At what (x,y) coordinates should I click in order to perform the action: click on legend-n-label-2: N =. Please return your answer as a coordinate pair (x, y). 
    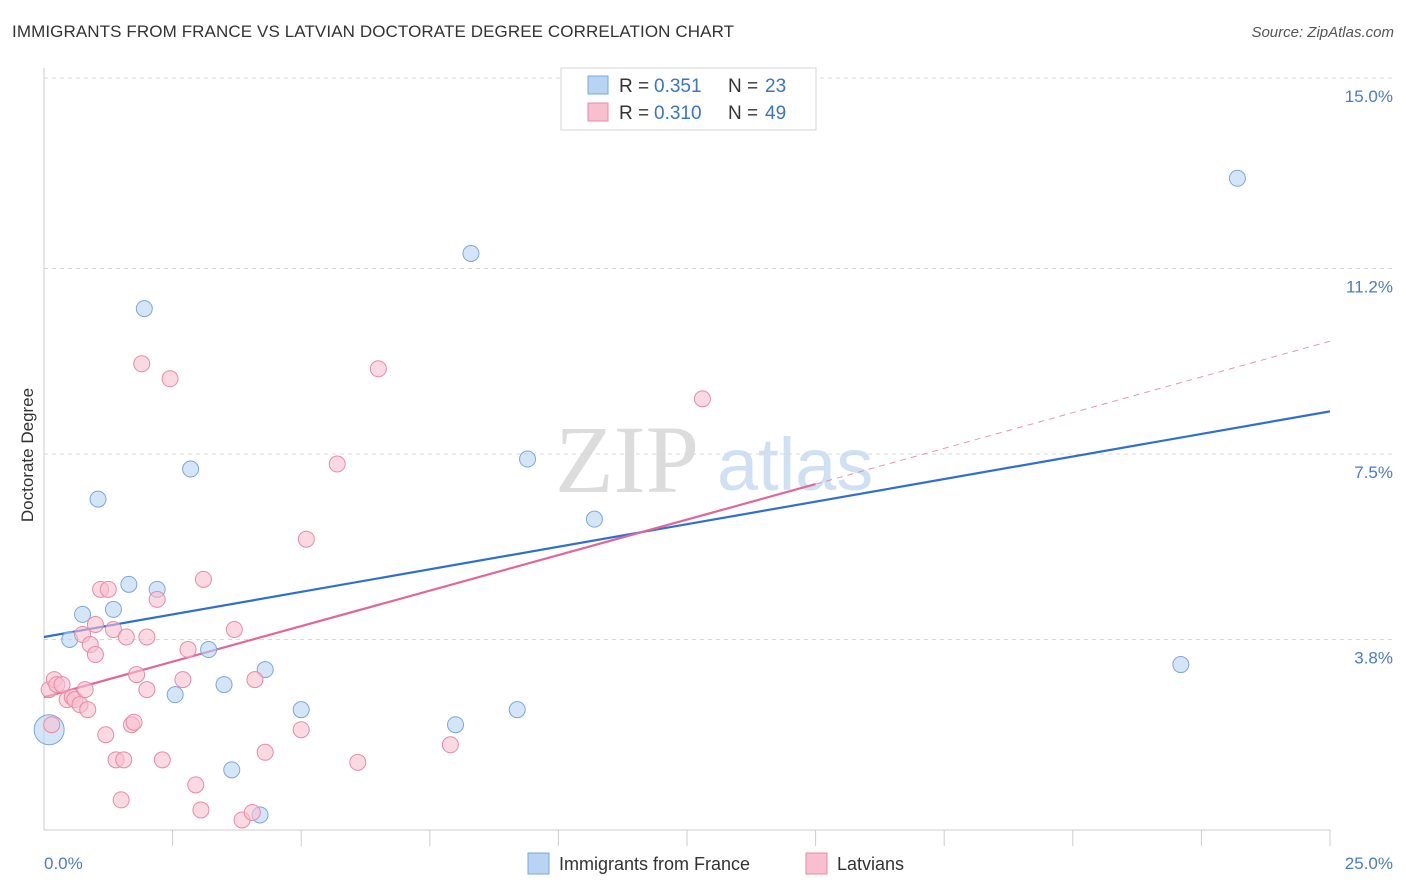
    Looking at the image, I should click on (743, 113).